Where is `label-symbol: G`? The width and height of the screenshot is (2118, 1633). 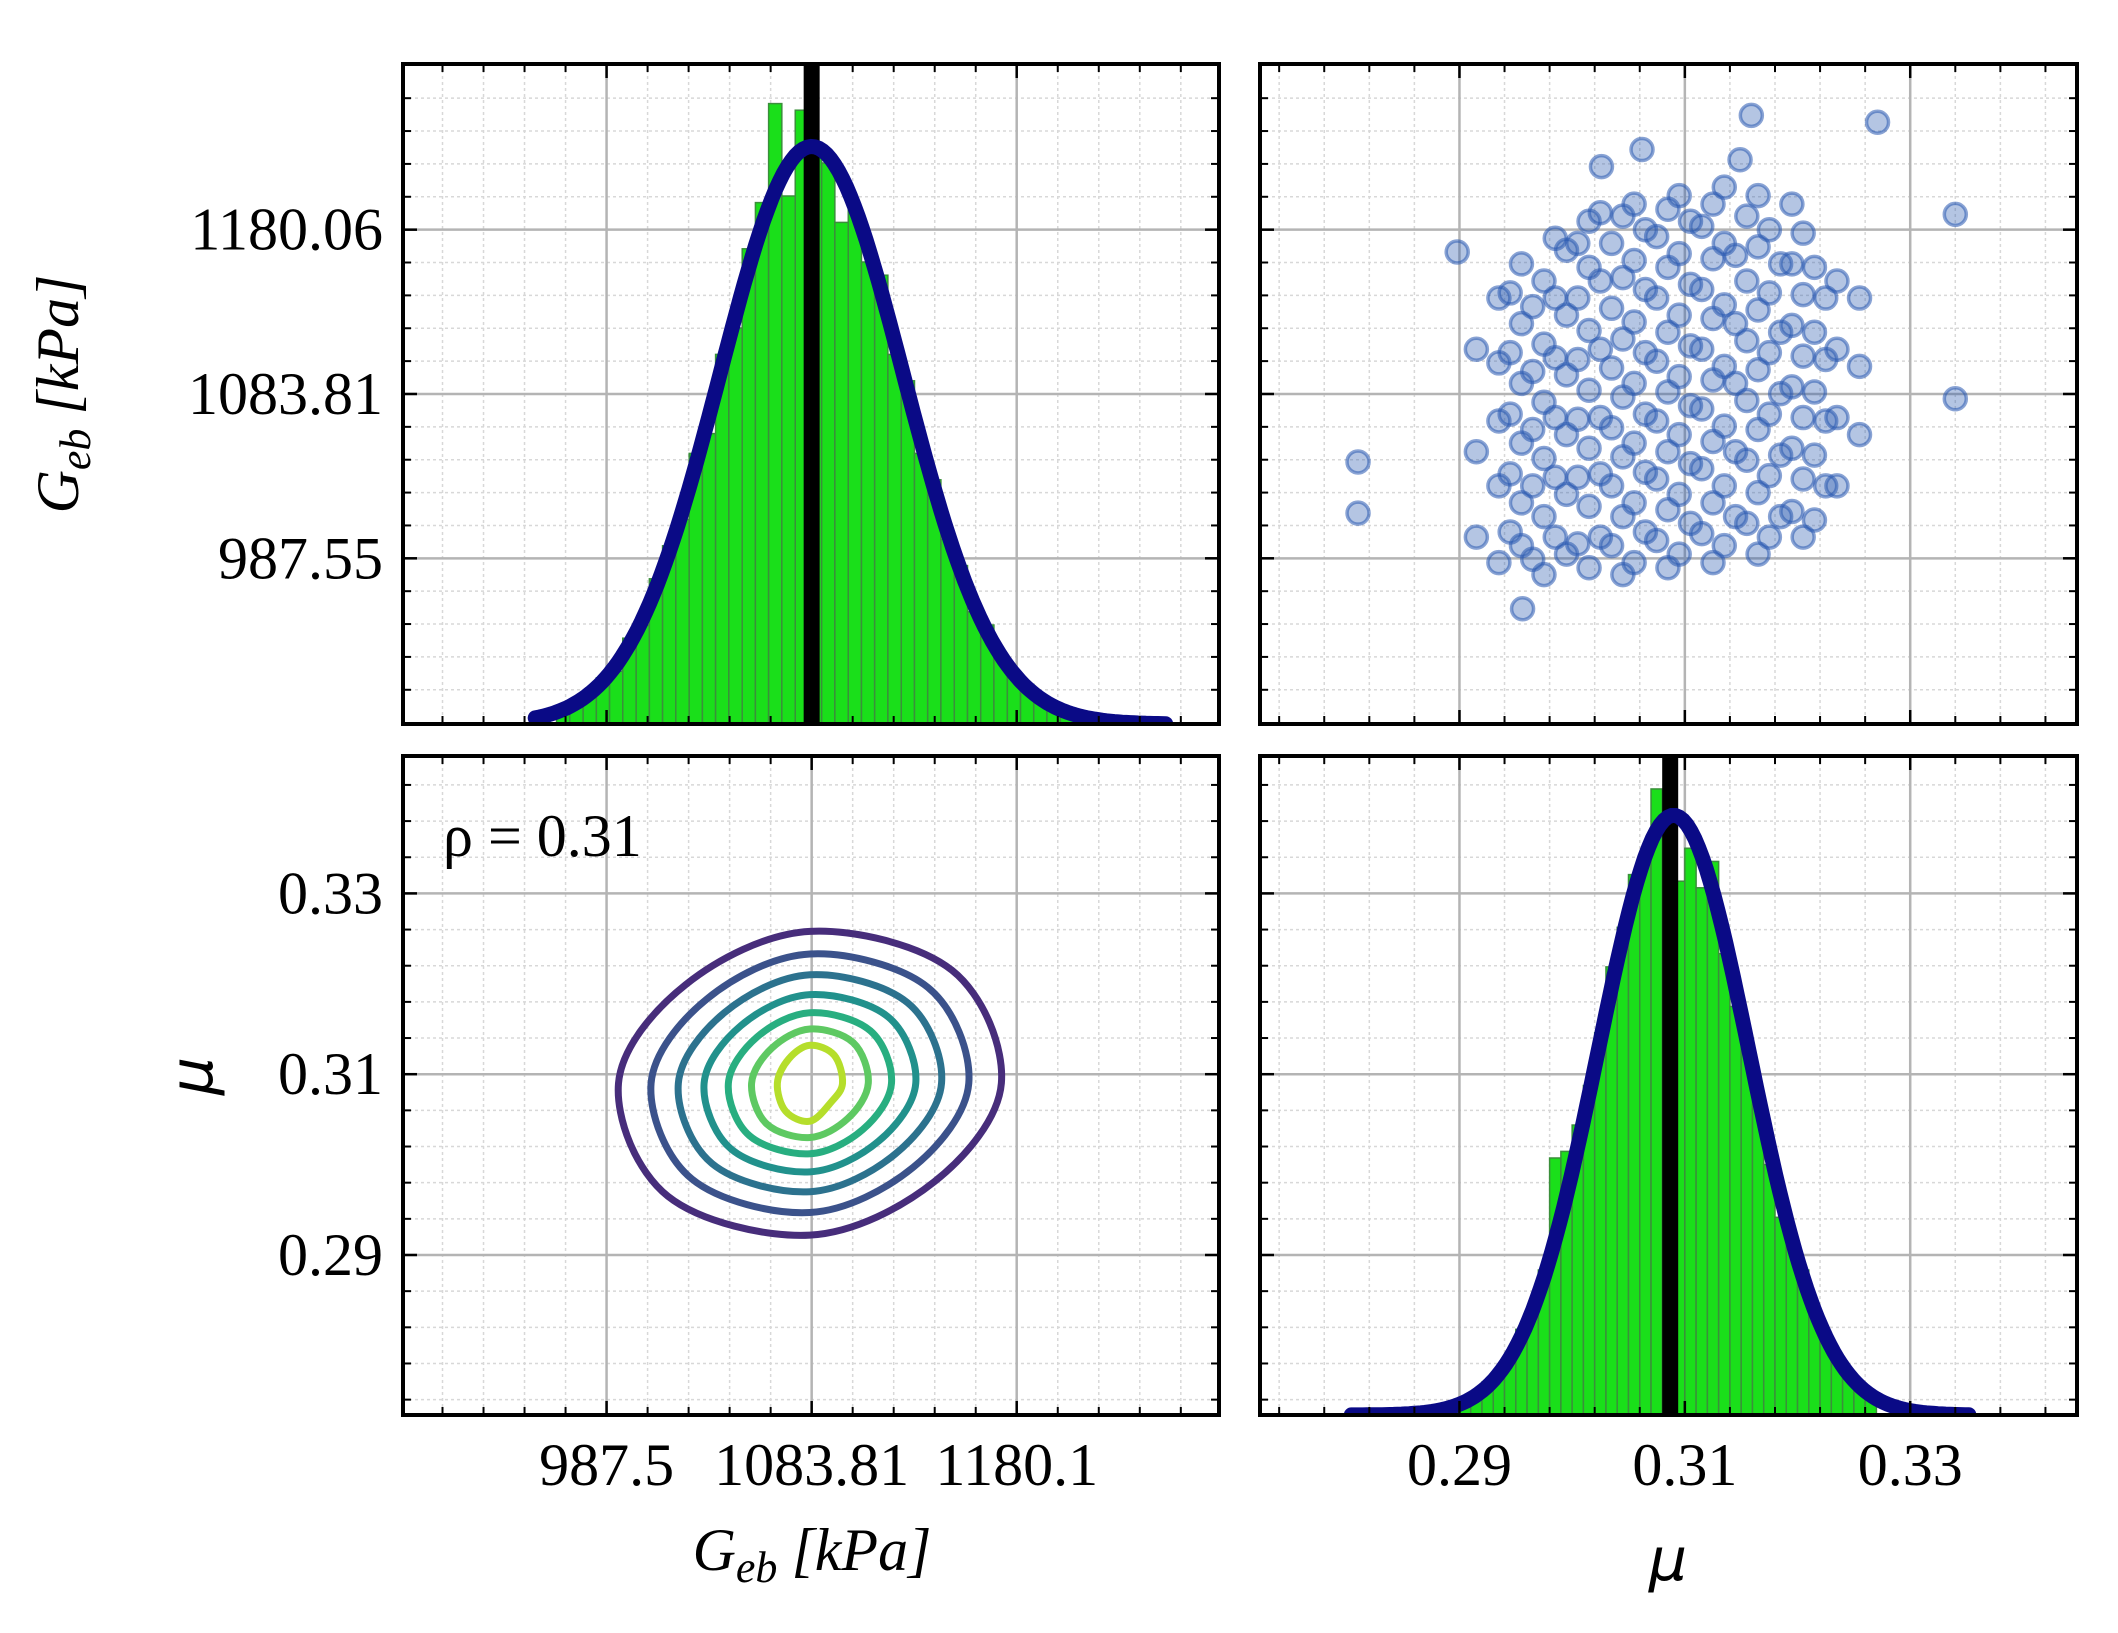
label-symbol: G is located at coordinates (714, 1550).